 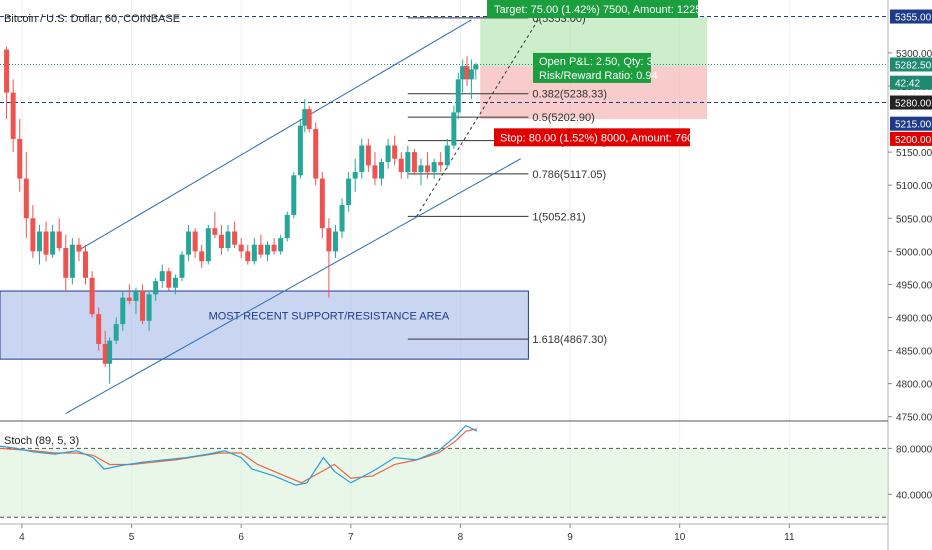 I want to click on fib-level-label: 0.382(5238.33), so click(x=569, y=95).